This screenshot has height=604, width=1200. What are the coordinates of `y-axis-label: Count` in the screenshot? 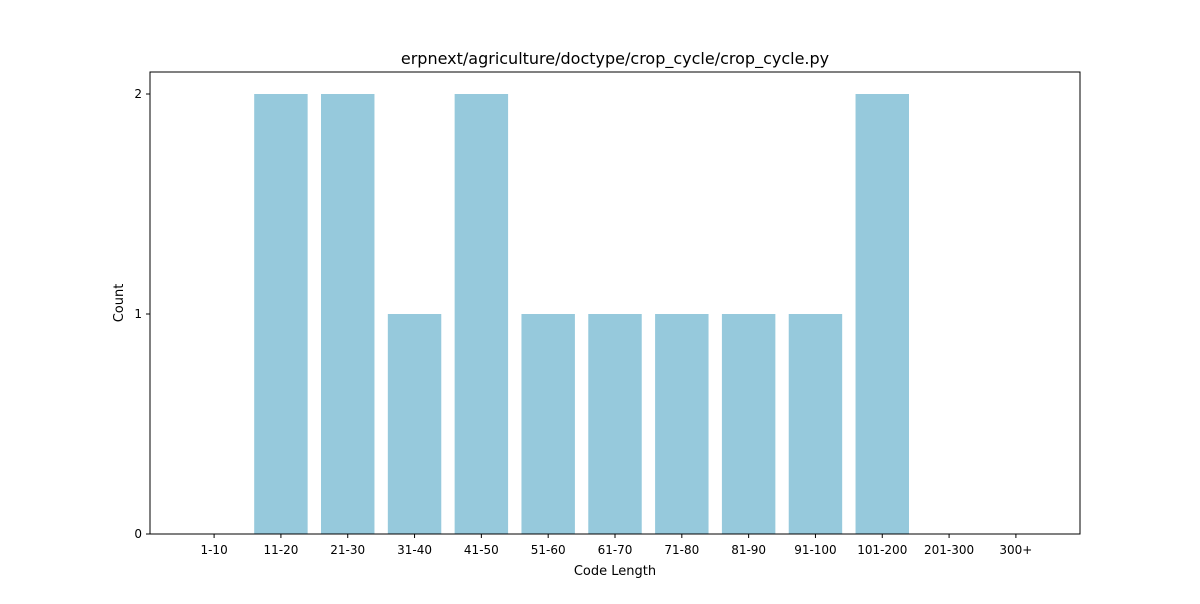 It's located at (119, 303).